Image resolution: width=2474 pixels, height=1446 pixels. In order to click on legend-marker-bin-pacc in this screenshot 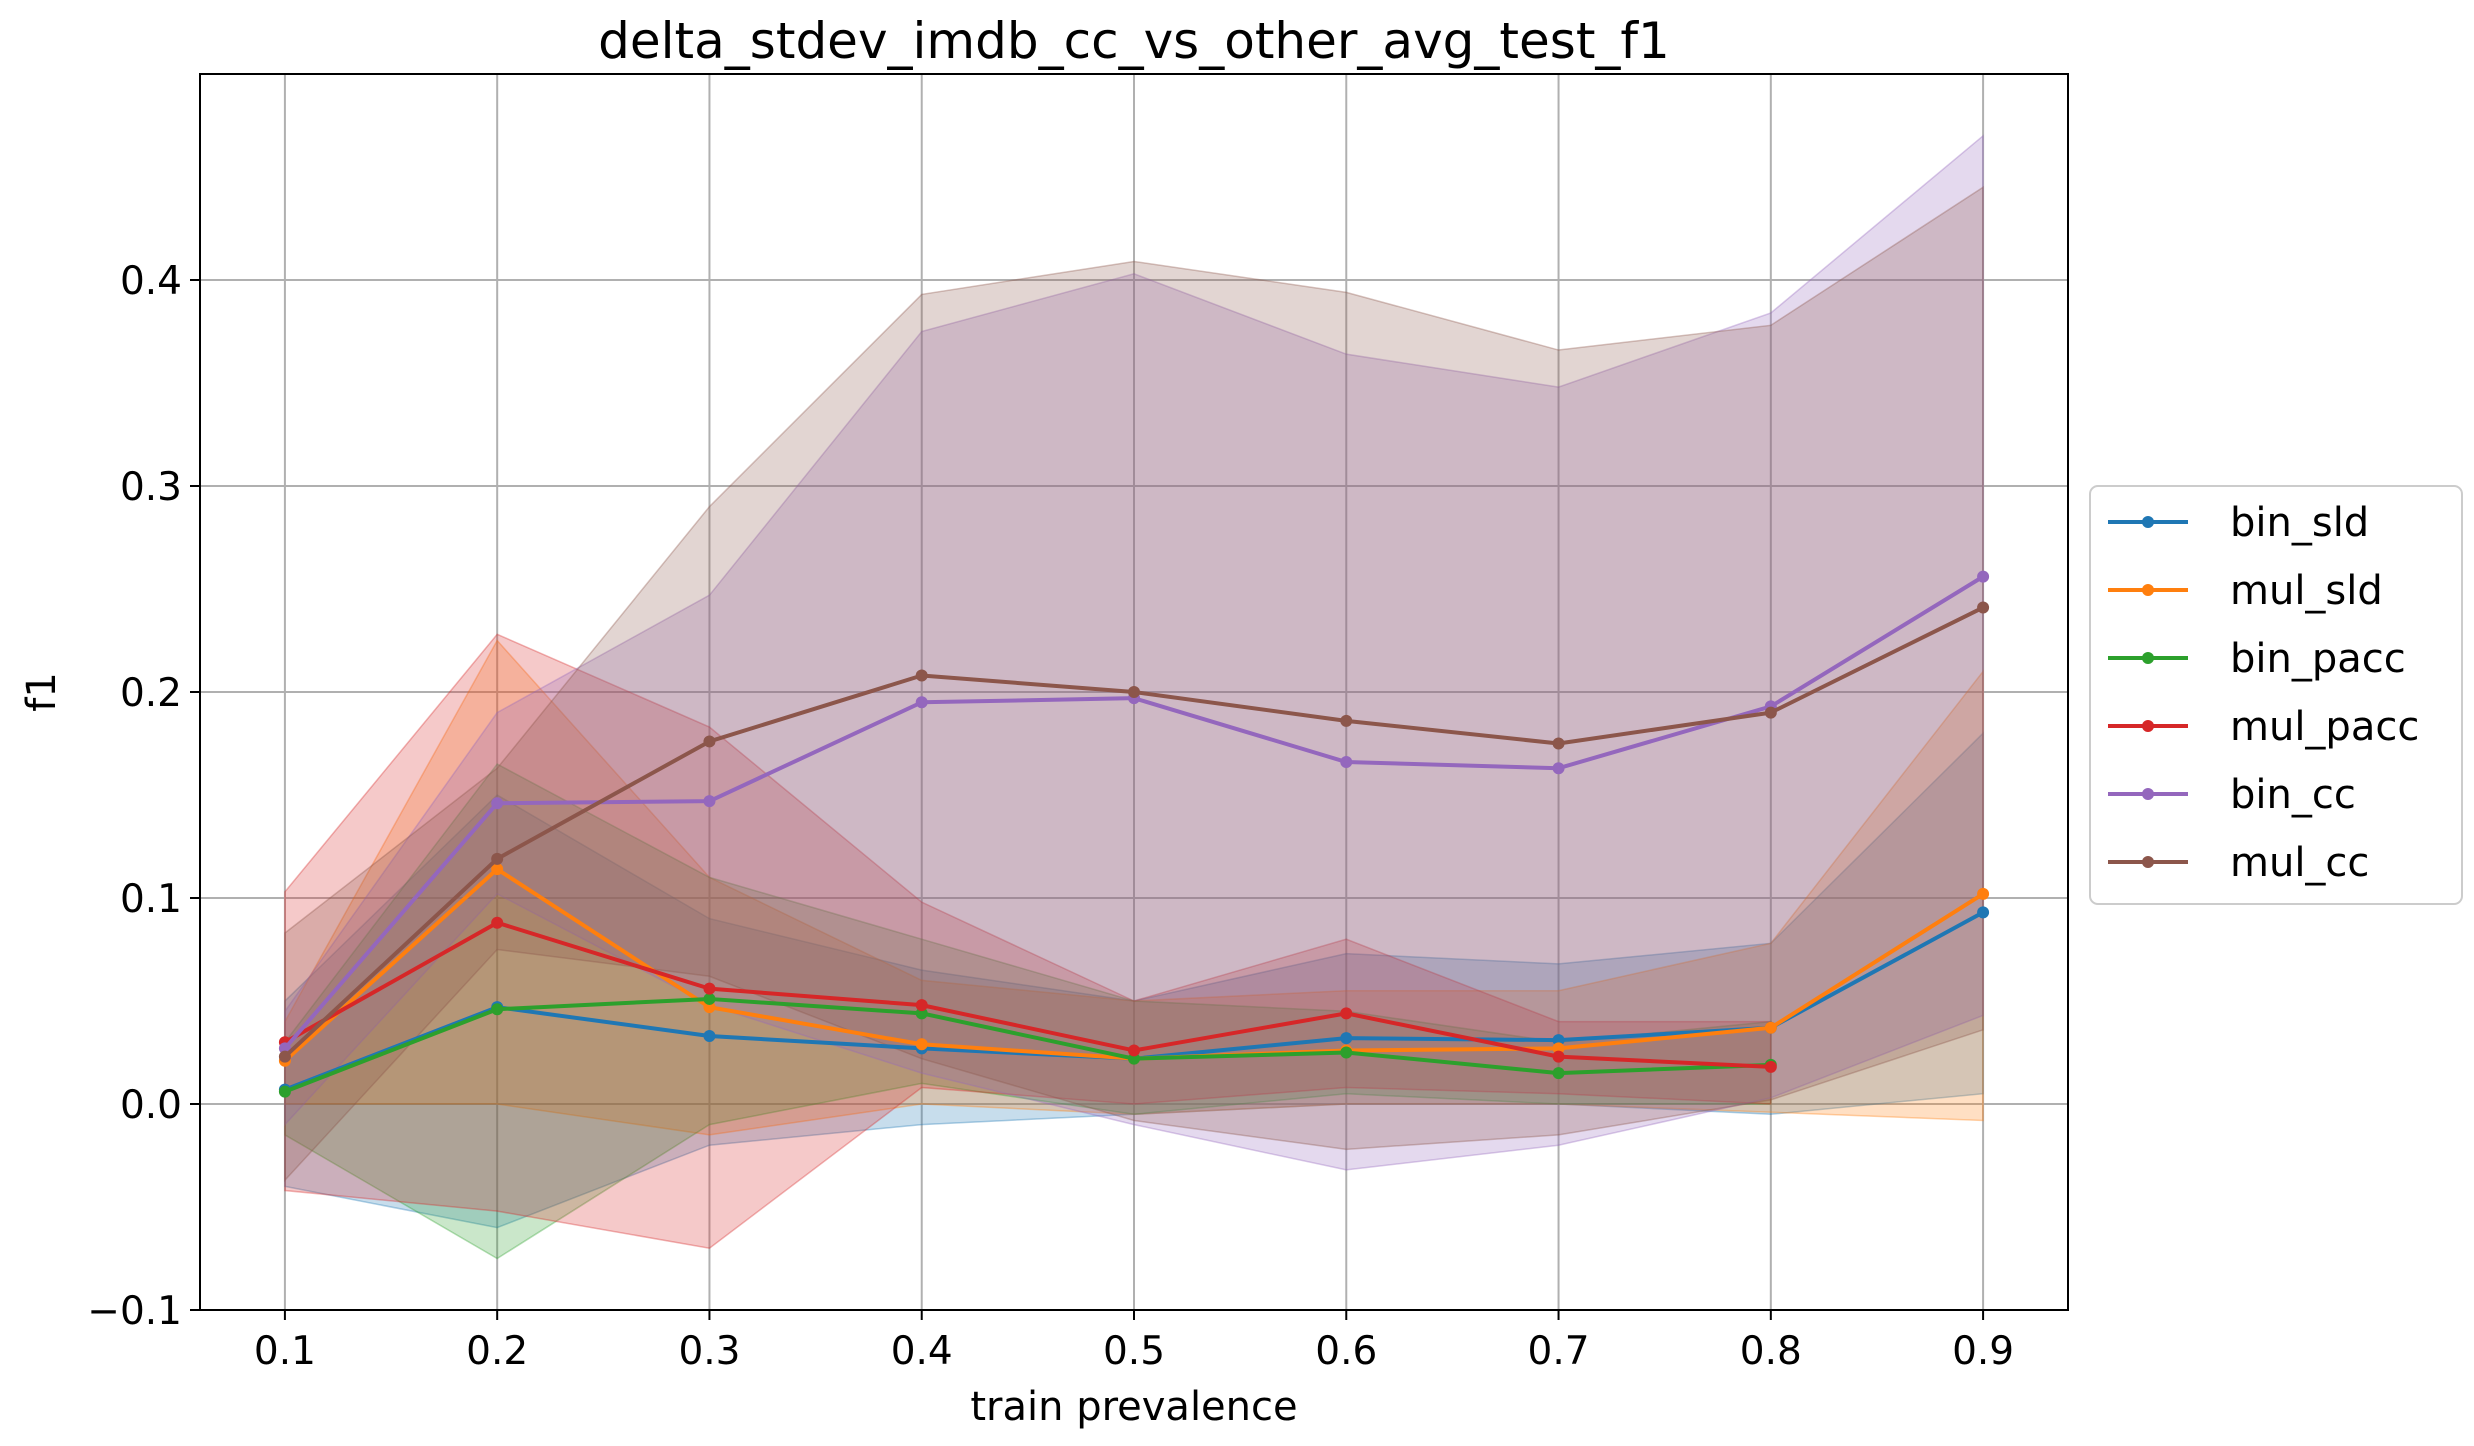, I will do `click(2148, 658)`.